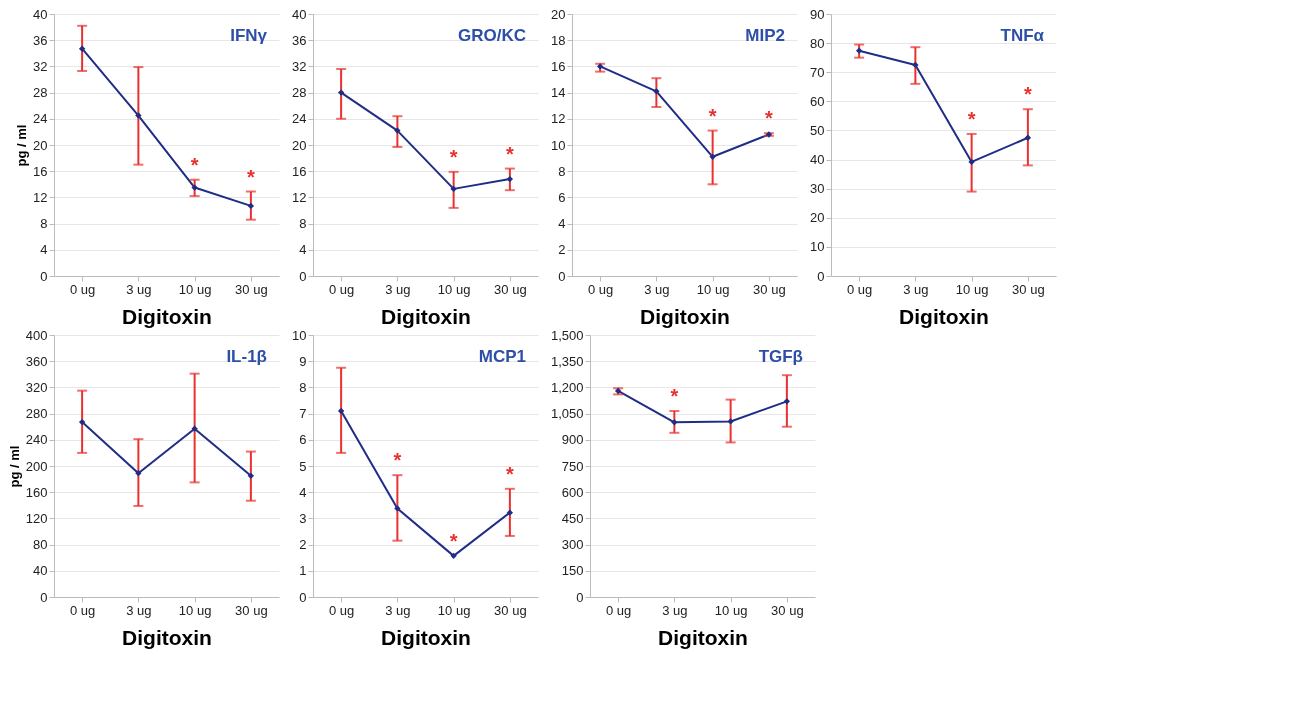 This screenshot has width=1290, height=722. What do you see at coordinates (780, 356) in the screenshot?
I see `text: TGFβ` at bounding box center [780, 356].